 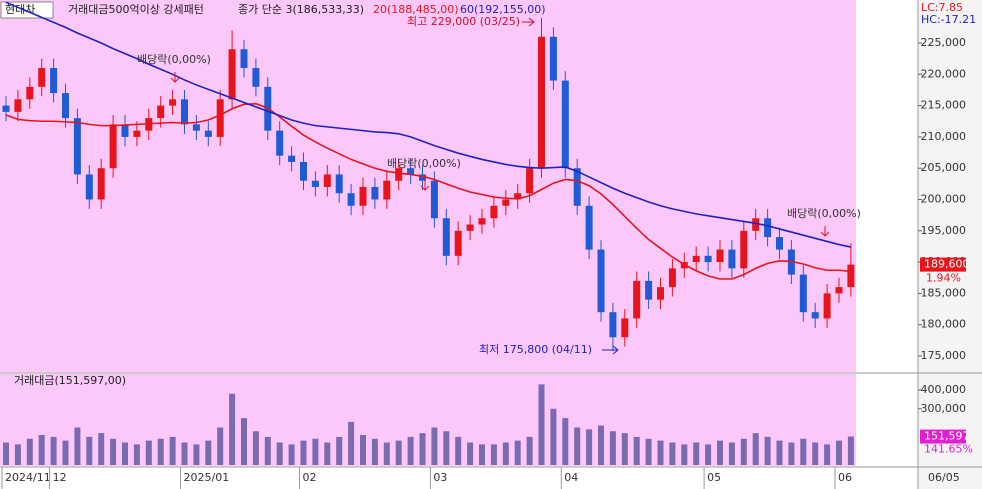 I want to click on price-label: 189,600, so click(x=947, y=264).